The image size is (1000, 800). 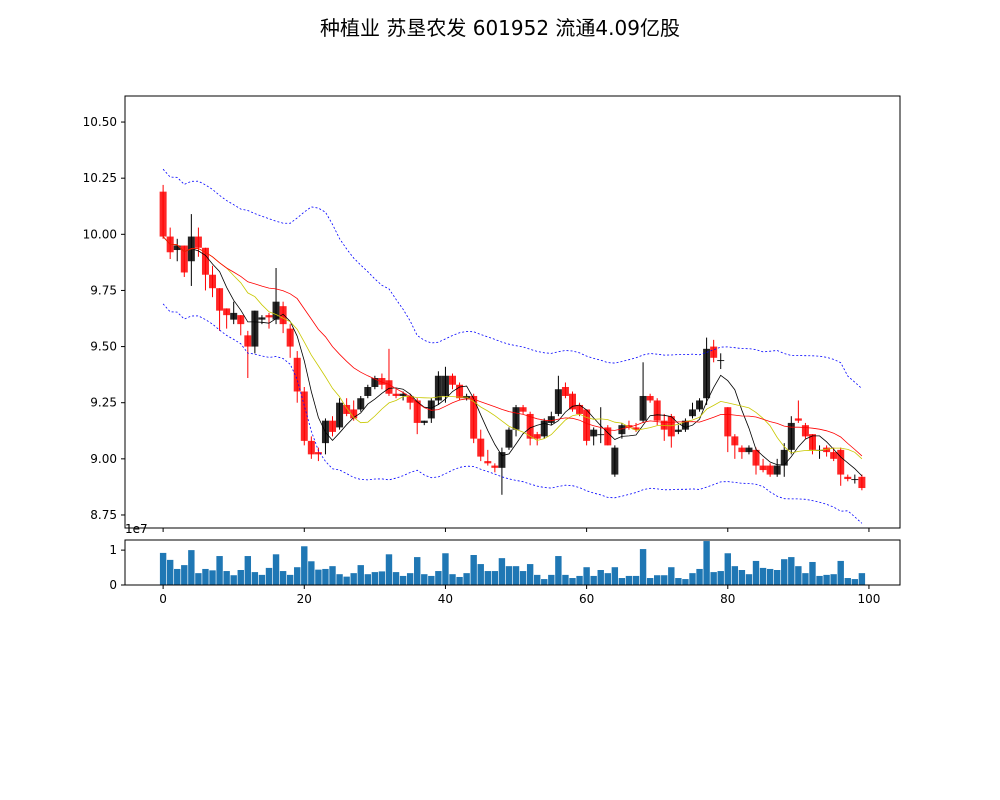 What do you see at coordinates (103, 290) in the screenshot?
I see `y-tick-label: 9.75` at bounding box center [103, 290].